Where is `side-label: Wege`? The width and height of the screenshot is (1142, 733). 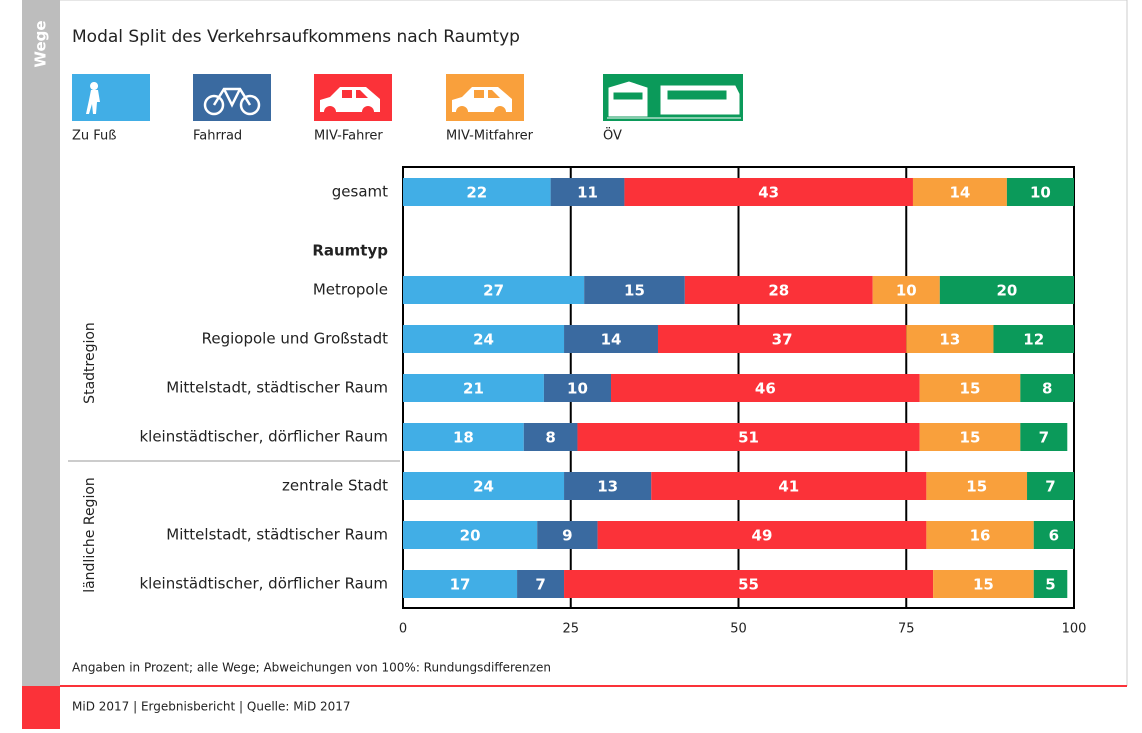 side-label: Wege is located at coordinates (41, 43).